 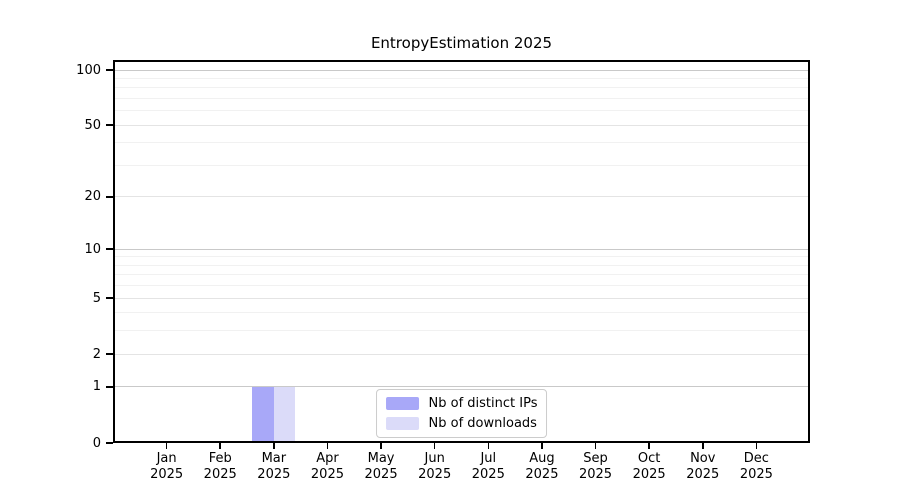 What do you see at coordinates (96, 298) in the screenshot?
I see `y-tick-label: 5` at bounding box center [96, 298].